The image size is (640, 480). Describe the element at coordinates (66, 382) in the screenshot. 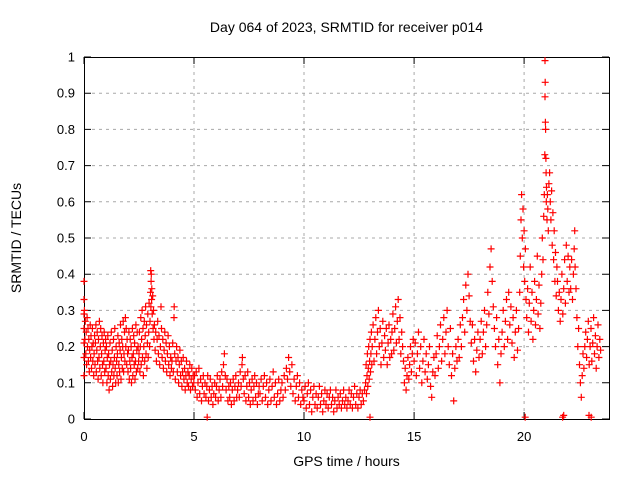

I see `y-tick-label: 0.1` at that location.